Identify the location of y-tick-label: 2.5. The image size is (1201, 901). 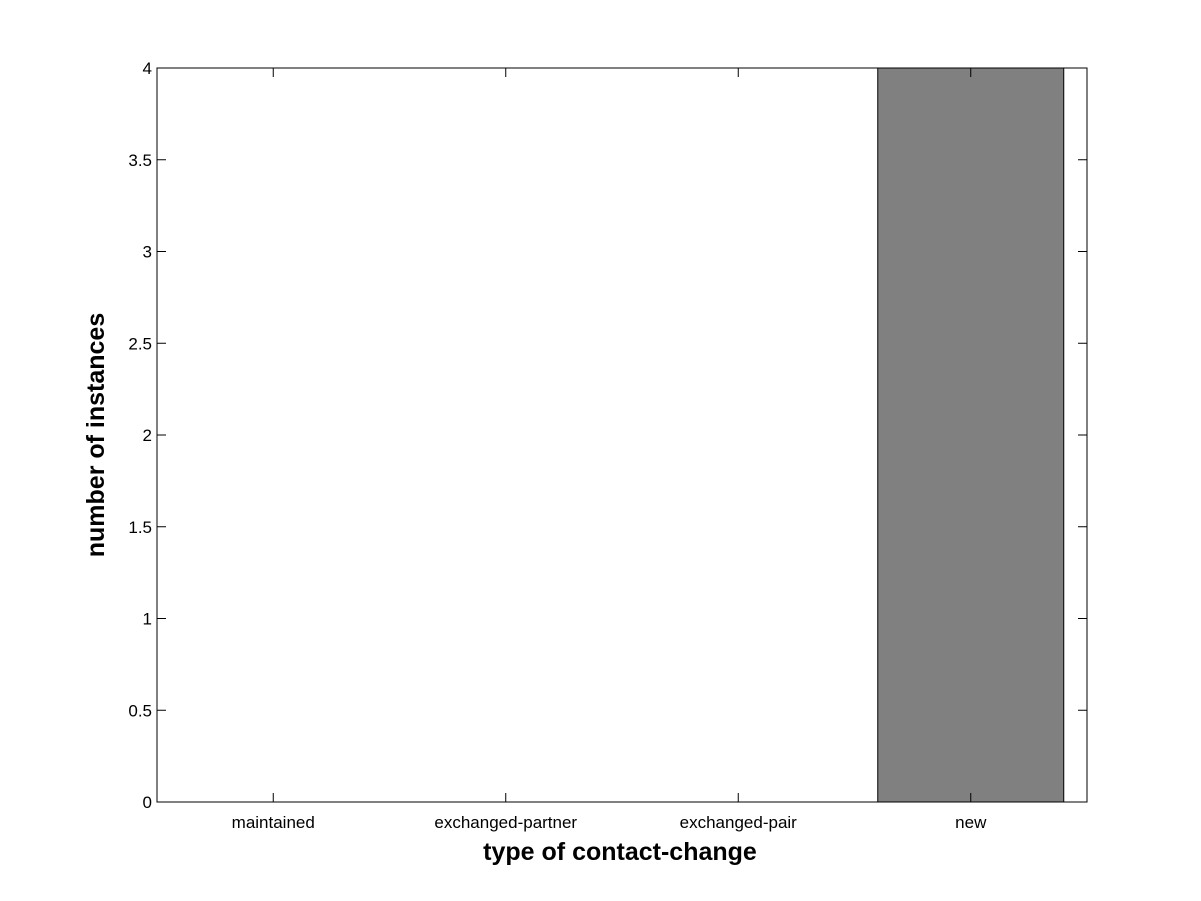
(140, 343).